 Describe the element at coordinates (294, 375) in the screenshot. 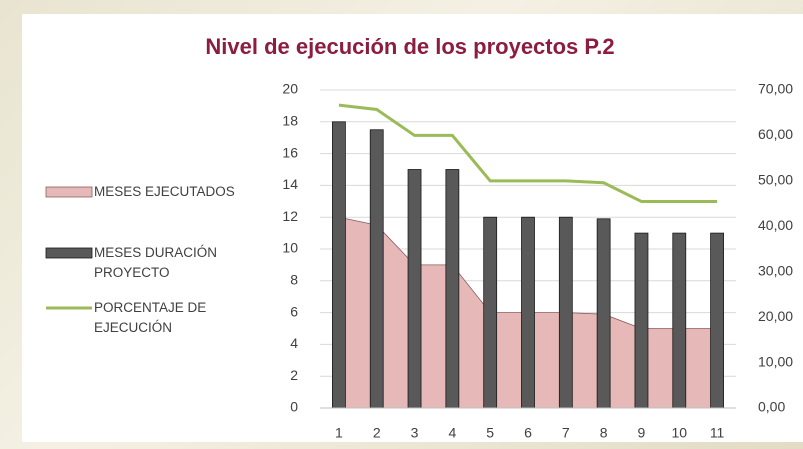

I see `y-tick-label: 2` at that location.